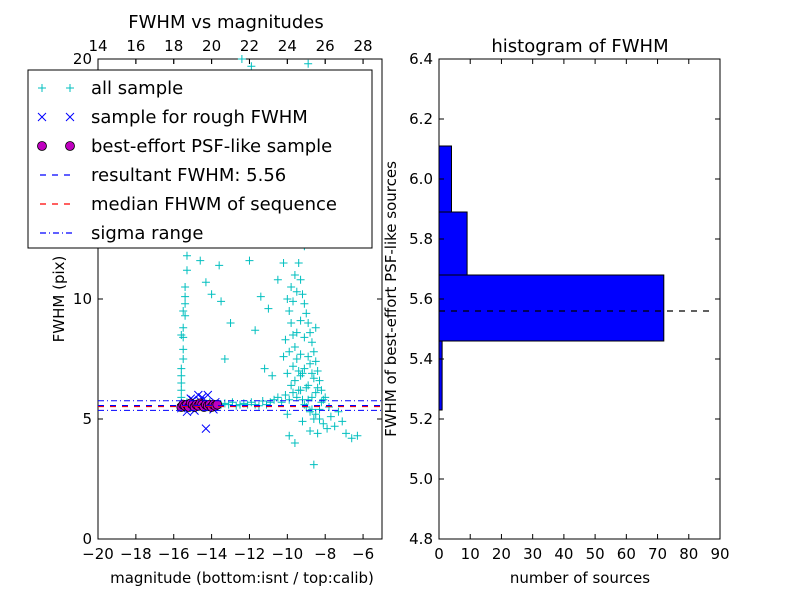 The width and height of the screenshot is (800, 600). Describe the element at coordinates (719, 554) in the screenshot. I see `histogram-x-tick-label: 90` at that location.